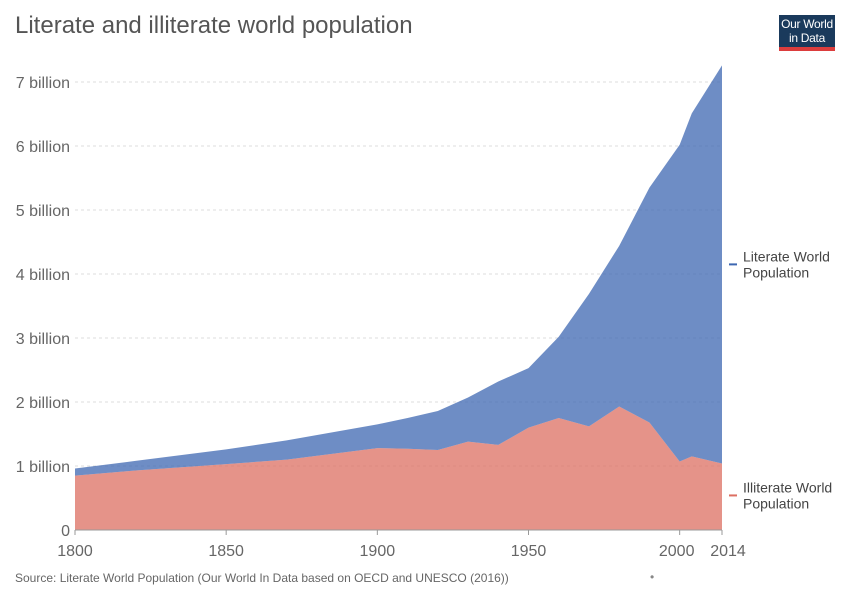 The image size is (850, 600). I want to click on x-tick-label: 1850, so click(226, 551).